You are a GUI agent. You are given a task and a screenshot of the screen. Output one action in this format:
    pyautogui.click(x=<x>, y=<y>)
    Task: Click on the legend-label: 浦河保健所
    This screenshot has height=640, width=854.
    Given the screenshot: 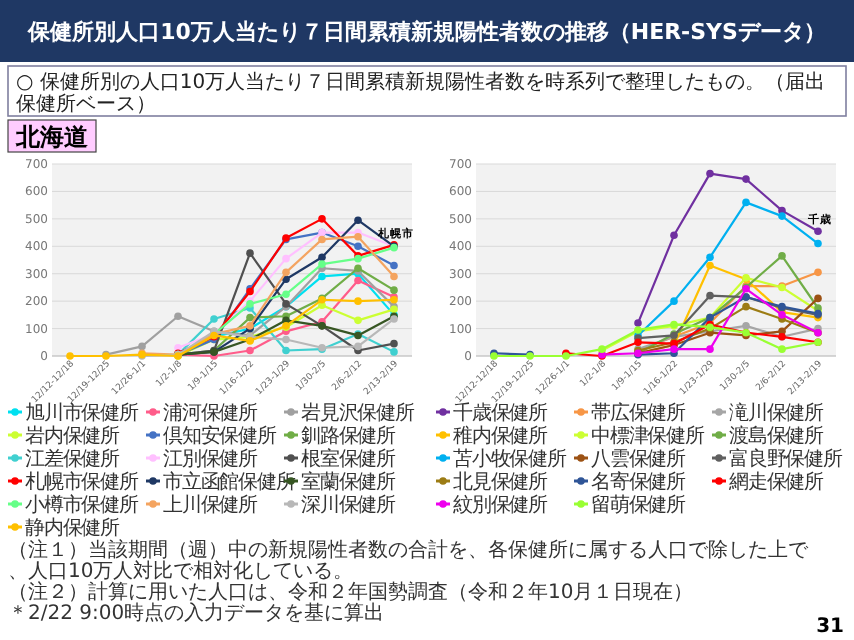 What is the action you would take?
    pyautogui.click(x=211, y=413)
    